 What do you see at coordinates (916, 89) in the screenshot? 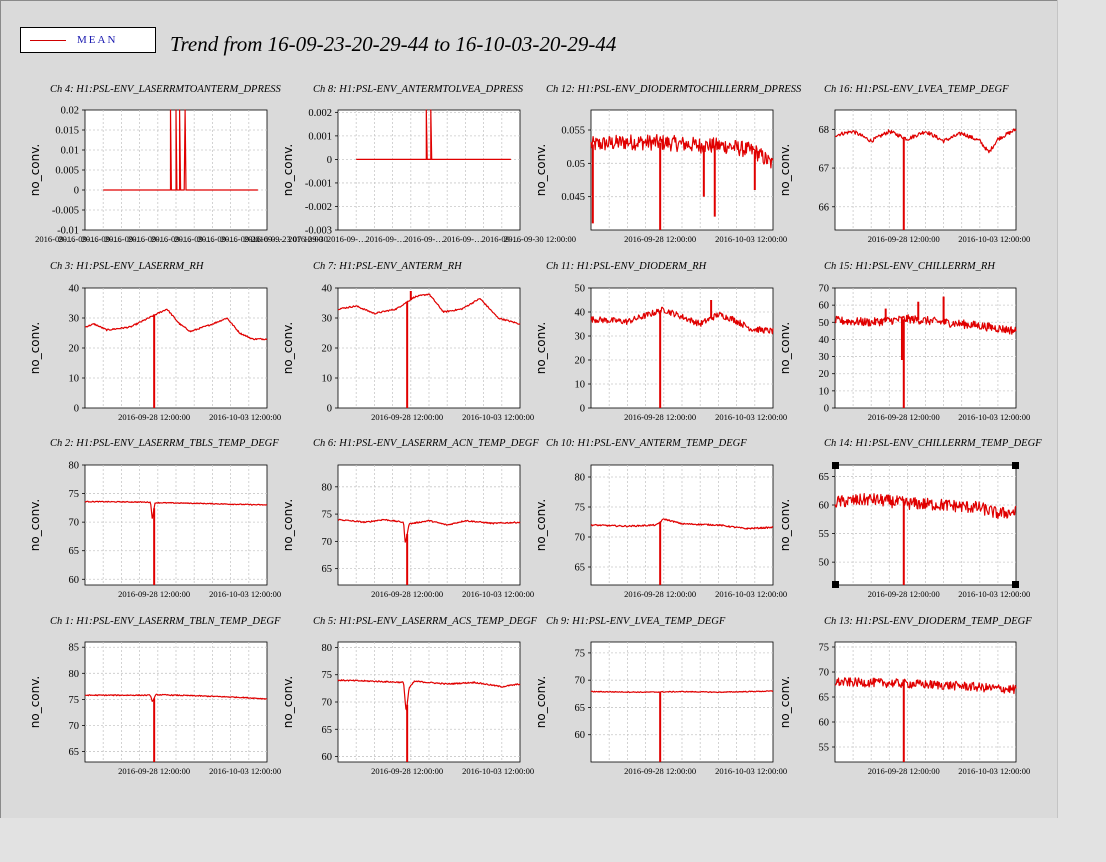
I see `chart-title: Ch 16: H1:PSL-ENV_LVEA_TEMP_DEGF` at bounding box center [916, 89].